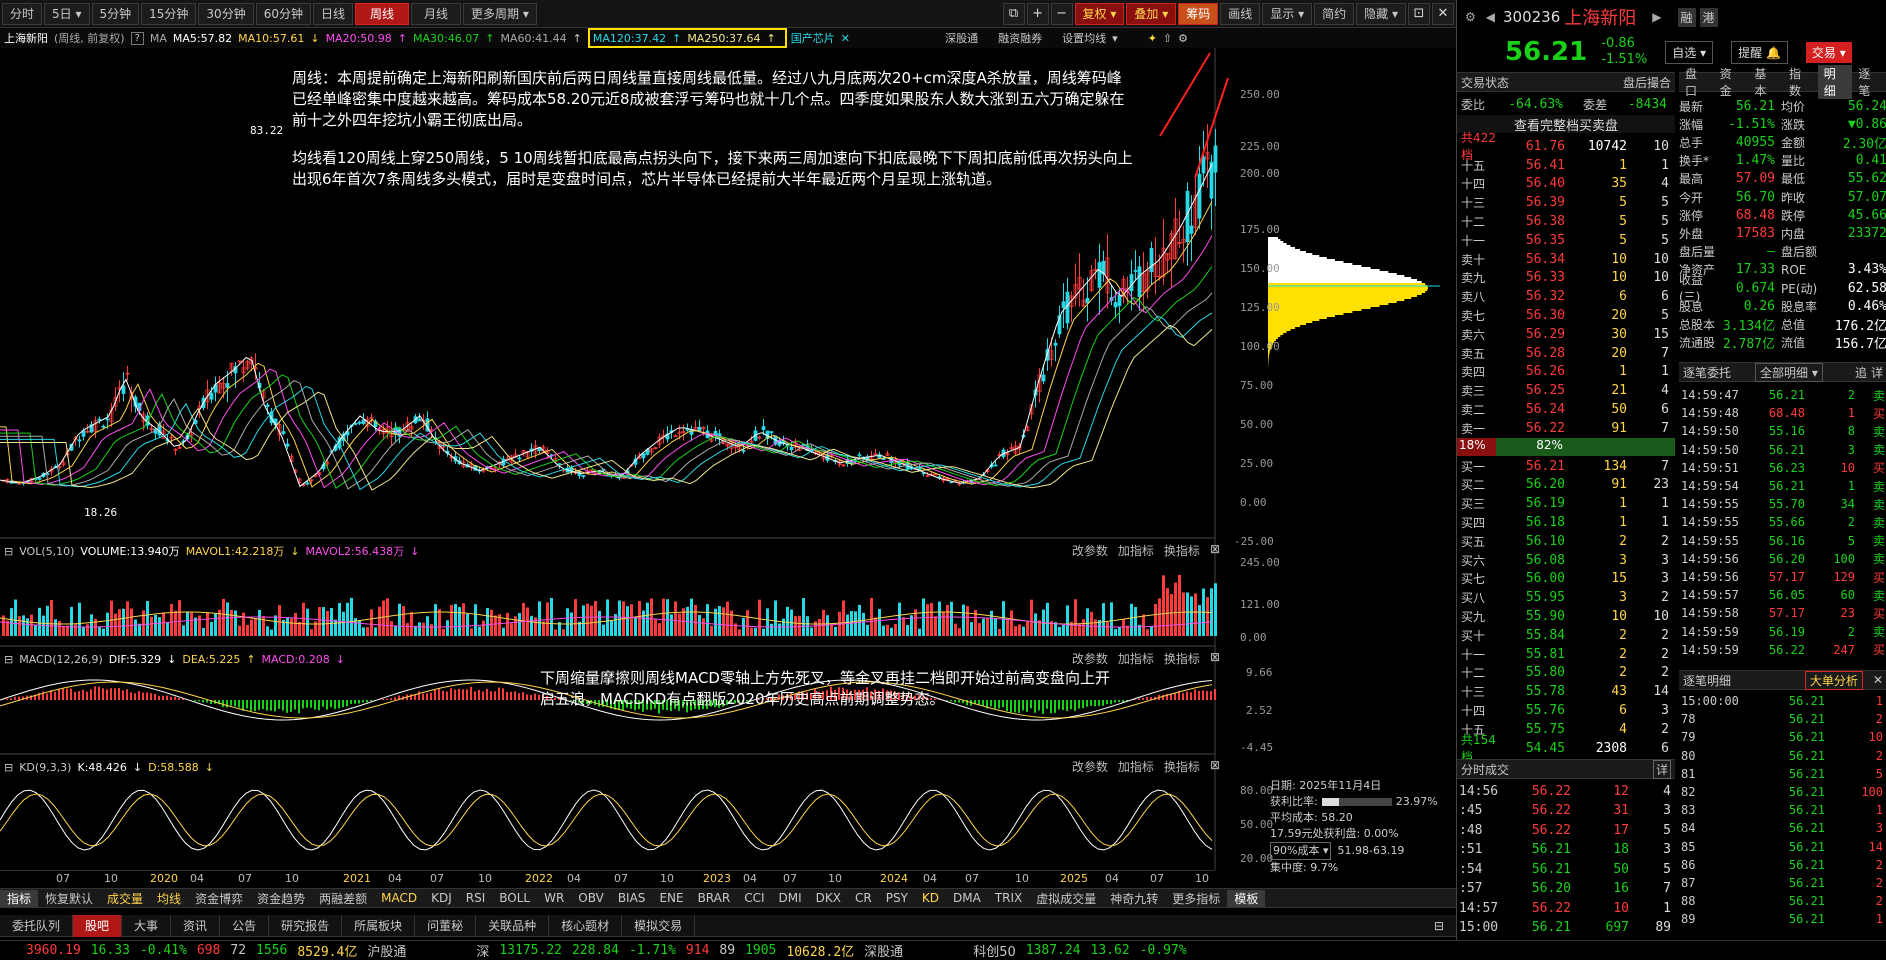 This screenshot has height=960, width=1886. I want to click on jiaoyi-button: 交易 ▾, so click(1828, 52).